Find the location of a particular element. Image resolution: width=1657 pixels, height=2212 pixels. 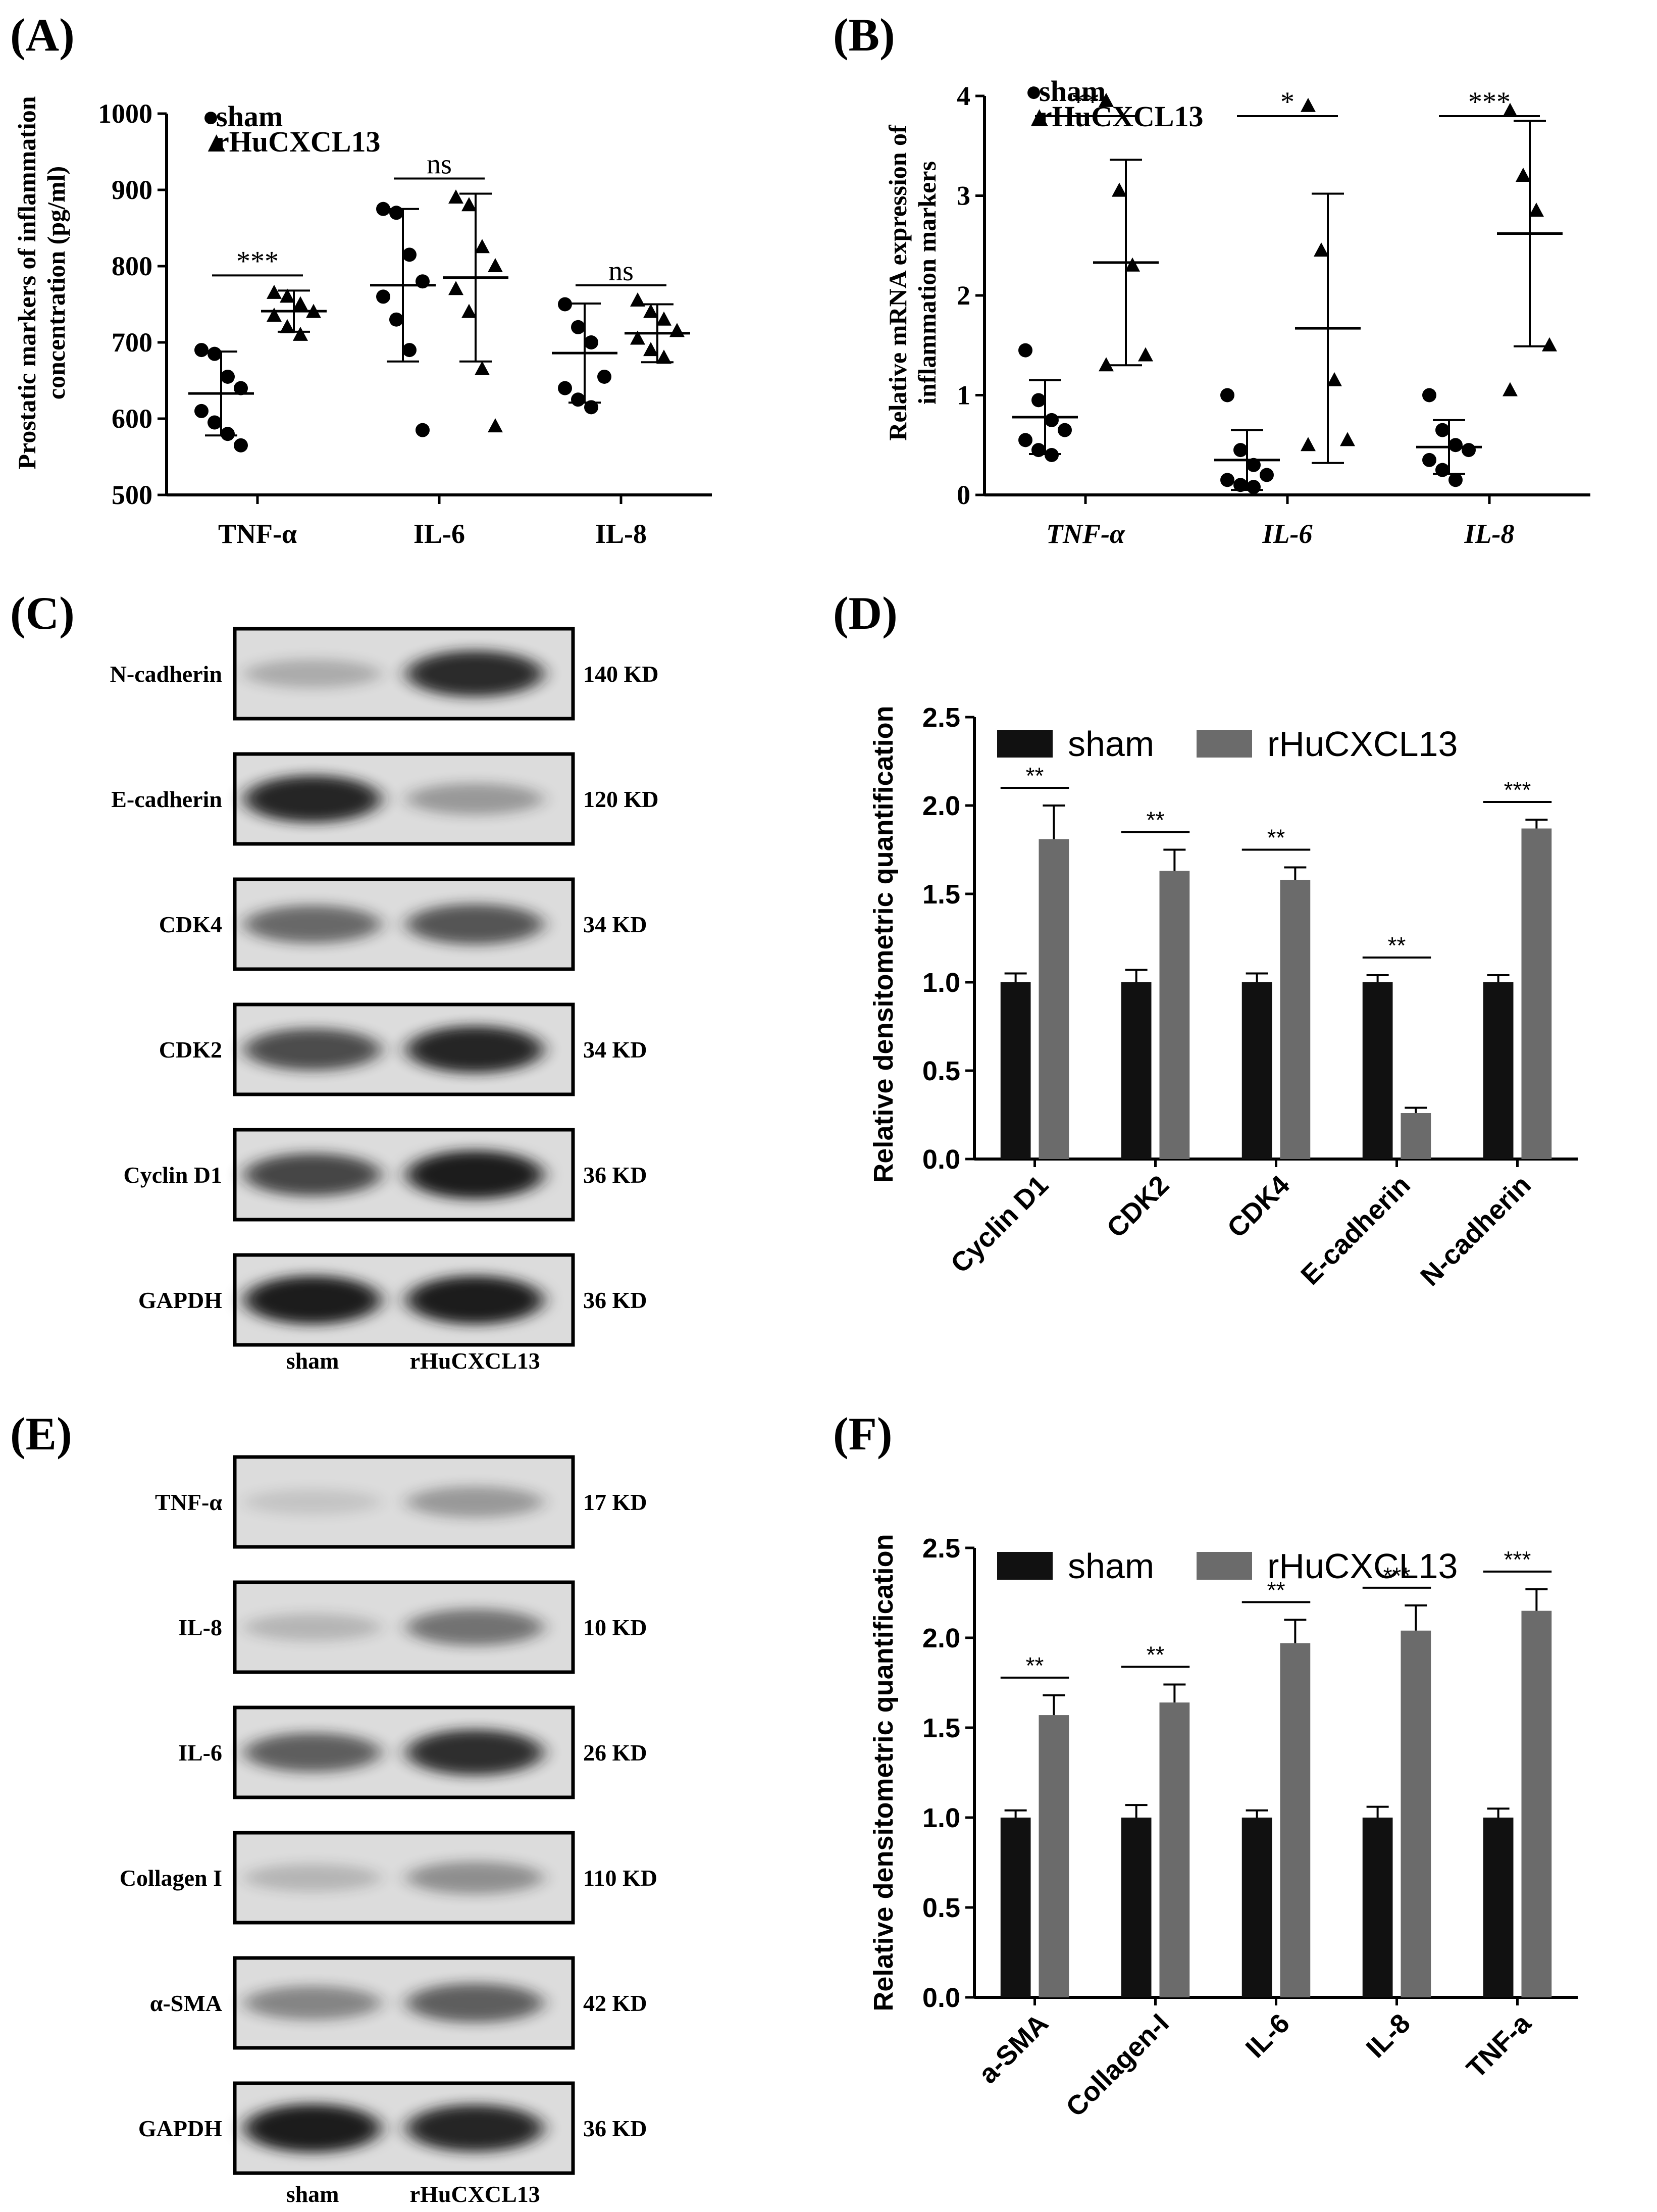

y-tick-label: 1.0 is located at coordinates (941, 1818).